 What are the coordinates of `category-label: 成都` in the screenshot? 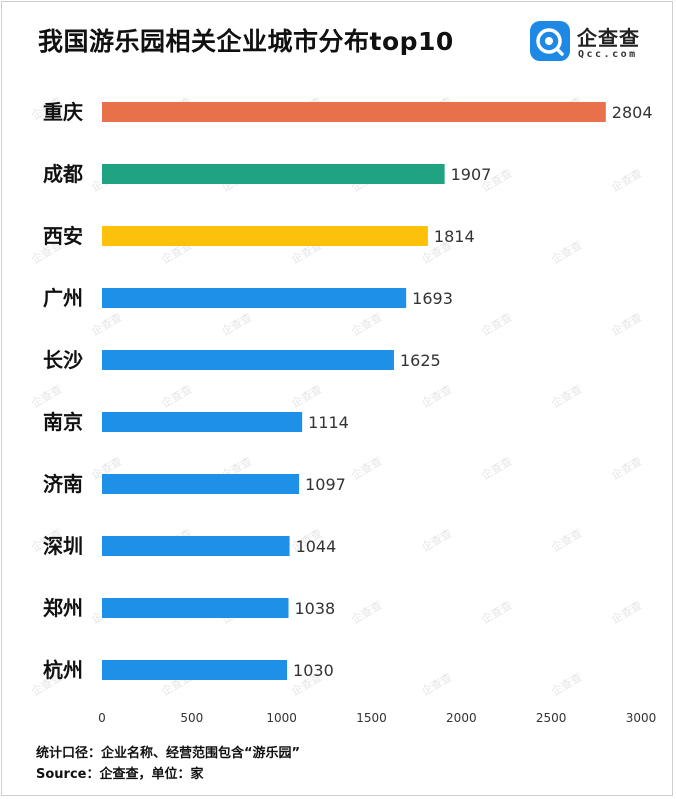 It's located at (63, 174).